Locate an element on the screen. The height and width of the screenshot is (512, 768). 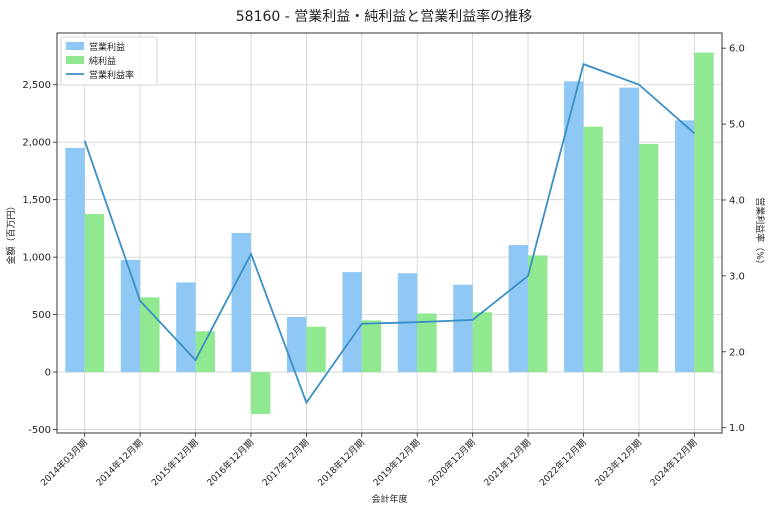
x-tick-label: 2018年12月期 is located at coordinates (341, 463).